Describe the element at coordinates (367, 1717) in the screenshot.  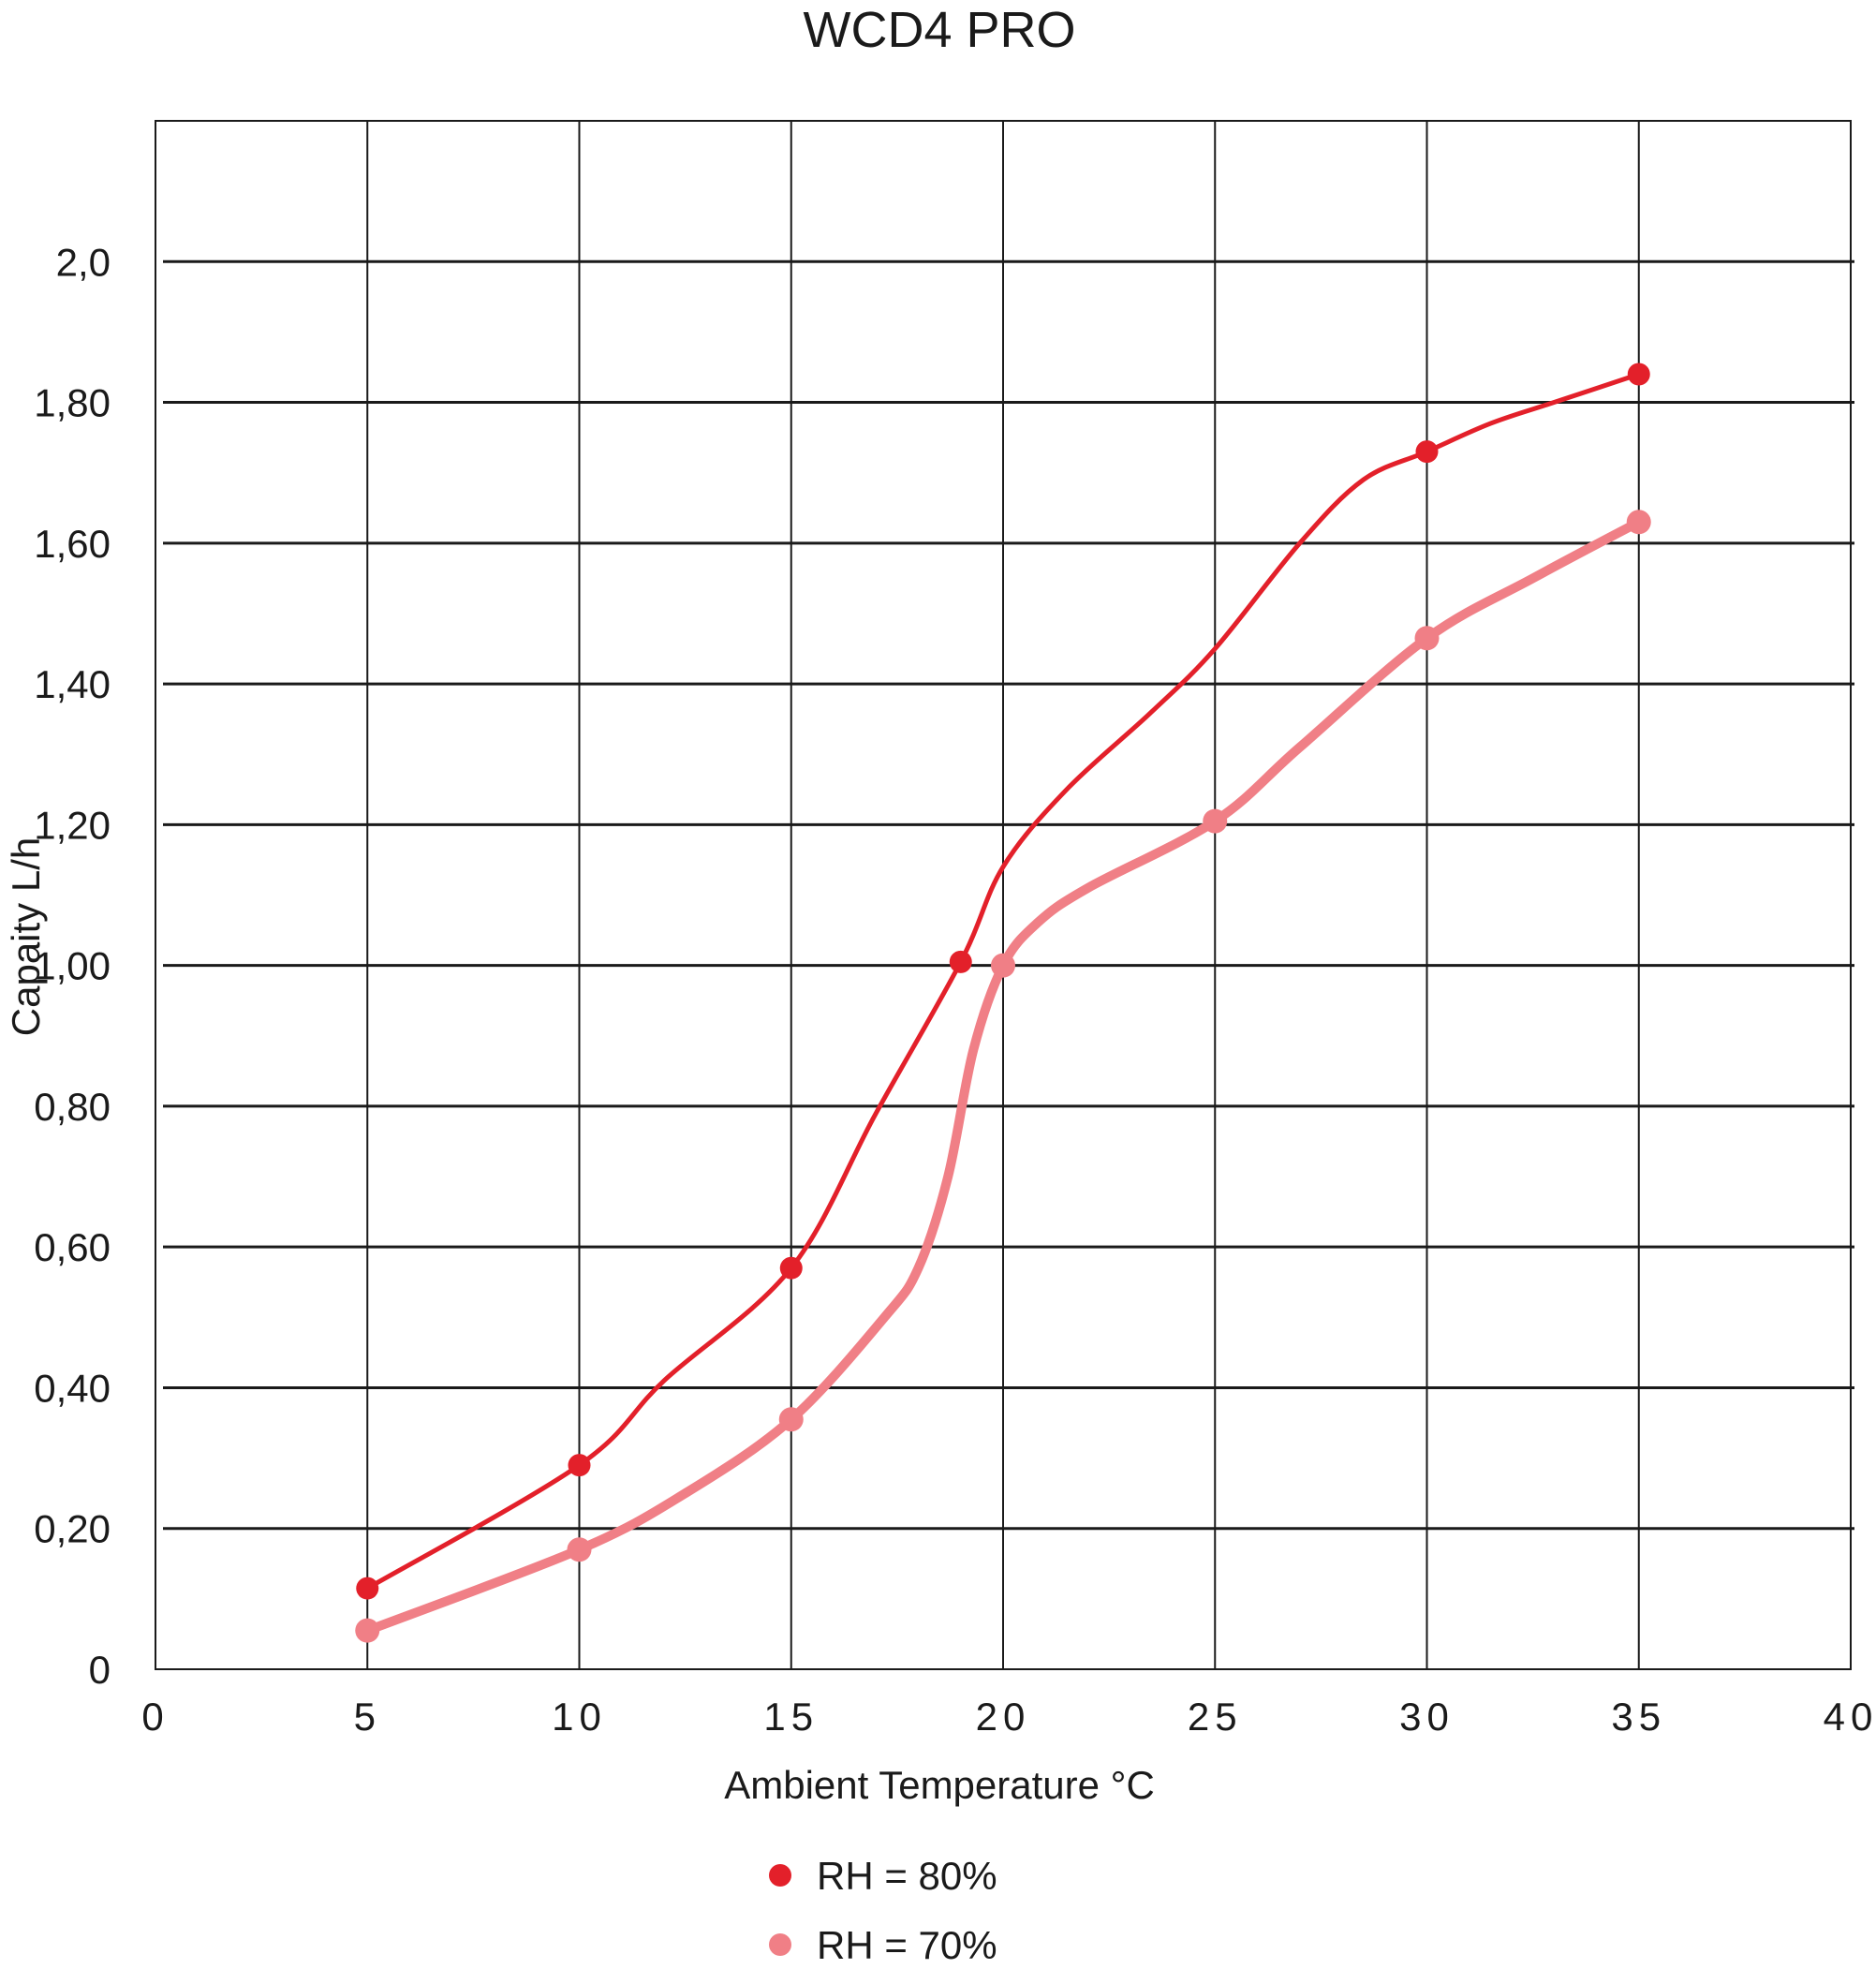
I see `x-tick-label: 5` at that location.